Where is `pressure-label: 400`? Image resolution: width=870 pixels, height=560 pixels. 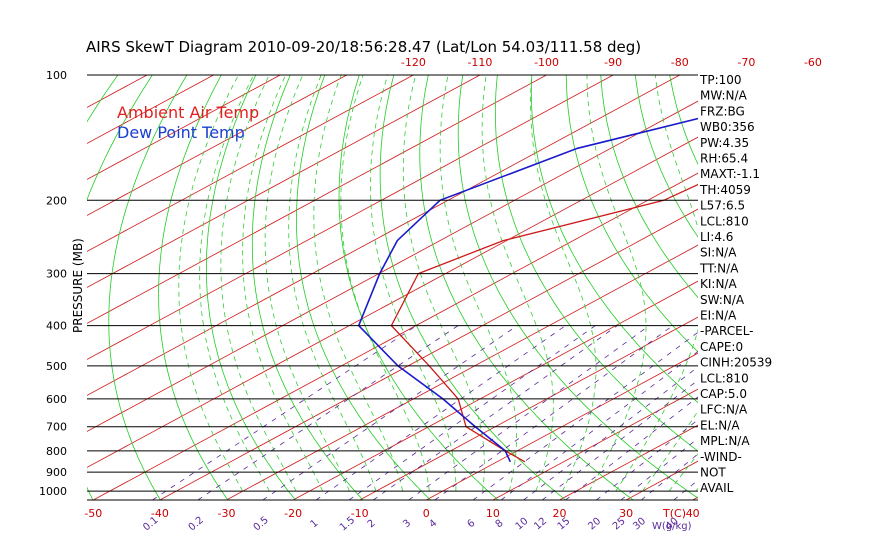 pressure-label: 400 is located at coordinates (56, 326).